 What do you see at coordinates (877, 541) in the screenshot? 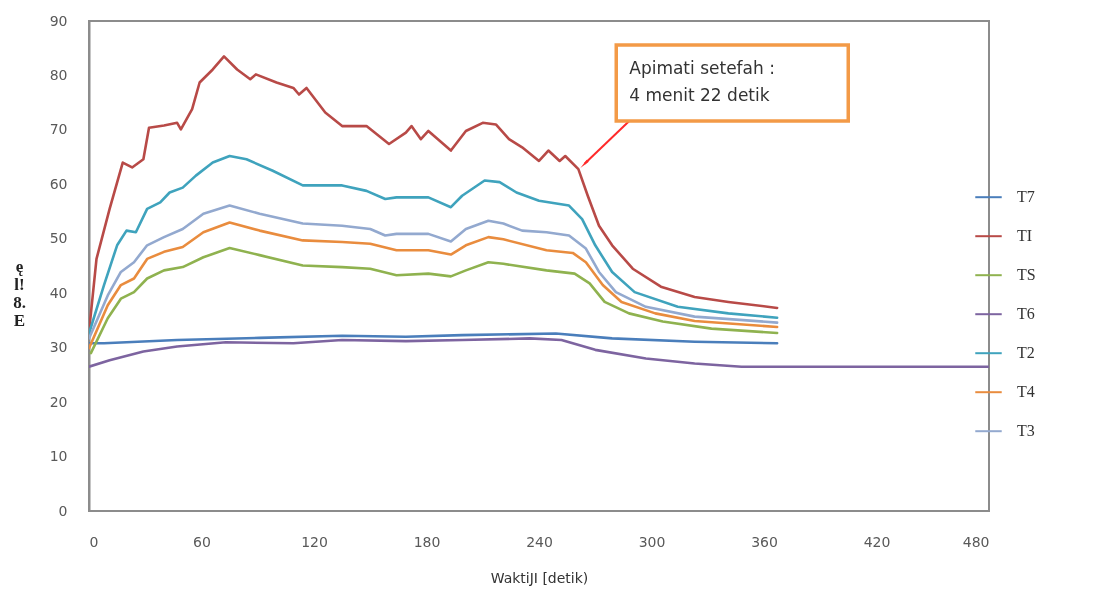
I see `x-tick-label: 420` at bounding box center [877, 541].